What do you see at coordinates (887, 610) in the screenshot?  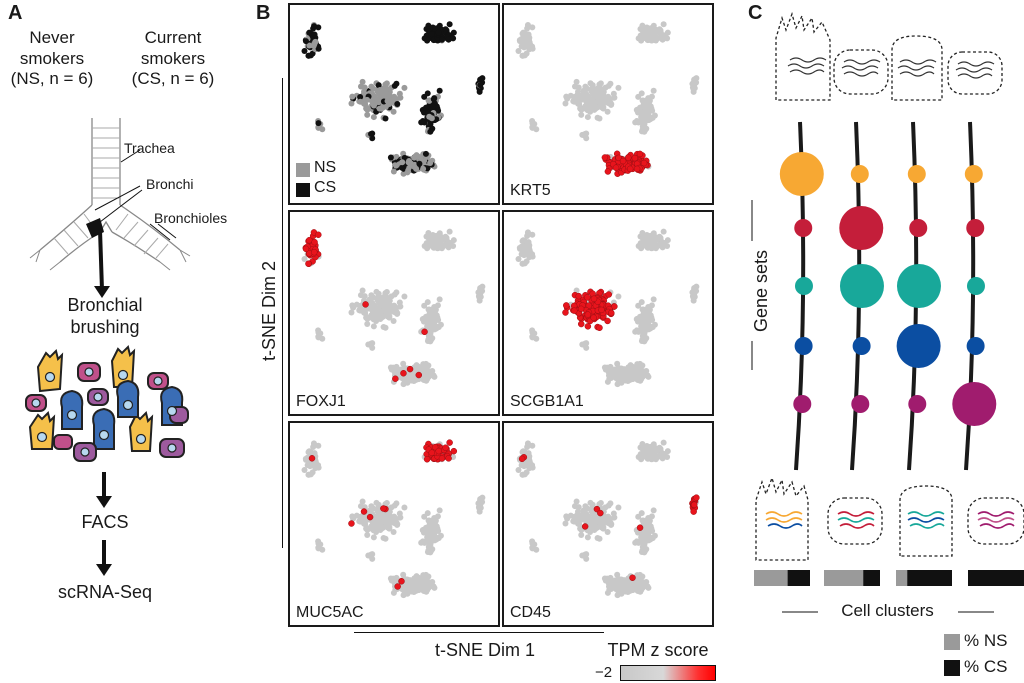 I see `cell-clusters-label: Cell clusters` at bounding box center [887, 610].